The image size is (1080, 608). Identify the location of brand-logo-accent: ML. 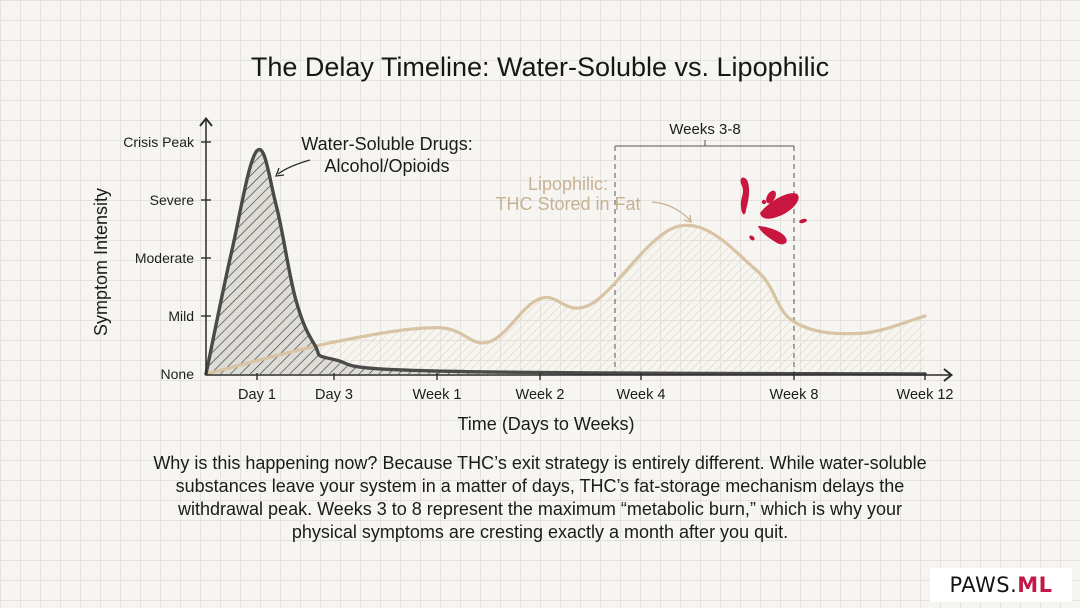
(1035, 585).